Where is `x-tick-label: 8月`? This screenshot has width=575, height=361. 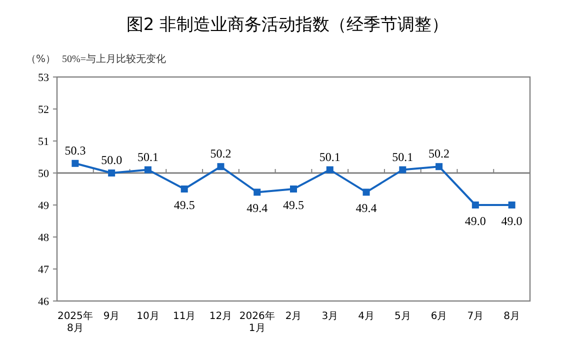
x-tick-label: 8月 is located at coordinates (512, 316).